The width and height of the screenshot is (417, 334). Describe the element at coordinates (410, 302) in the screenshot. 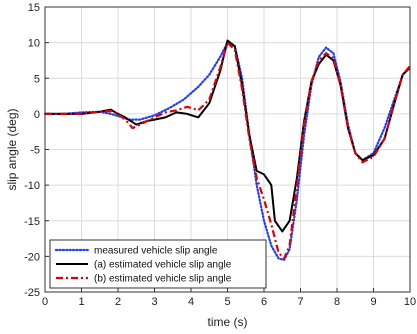

I see `x-tick-label: 10` at that location.